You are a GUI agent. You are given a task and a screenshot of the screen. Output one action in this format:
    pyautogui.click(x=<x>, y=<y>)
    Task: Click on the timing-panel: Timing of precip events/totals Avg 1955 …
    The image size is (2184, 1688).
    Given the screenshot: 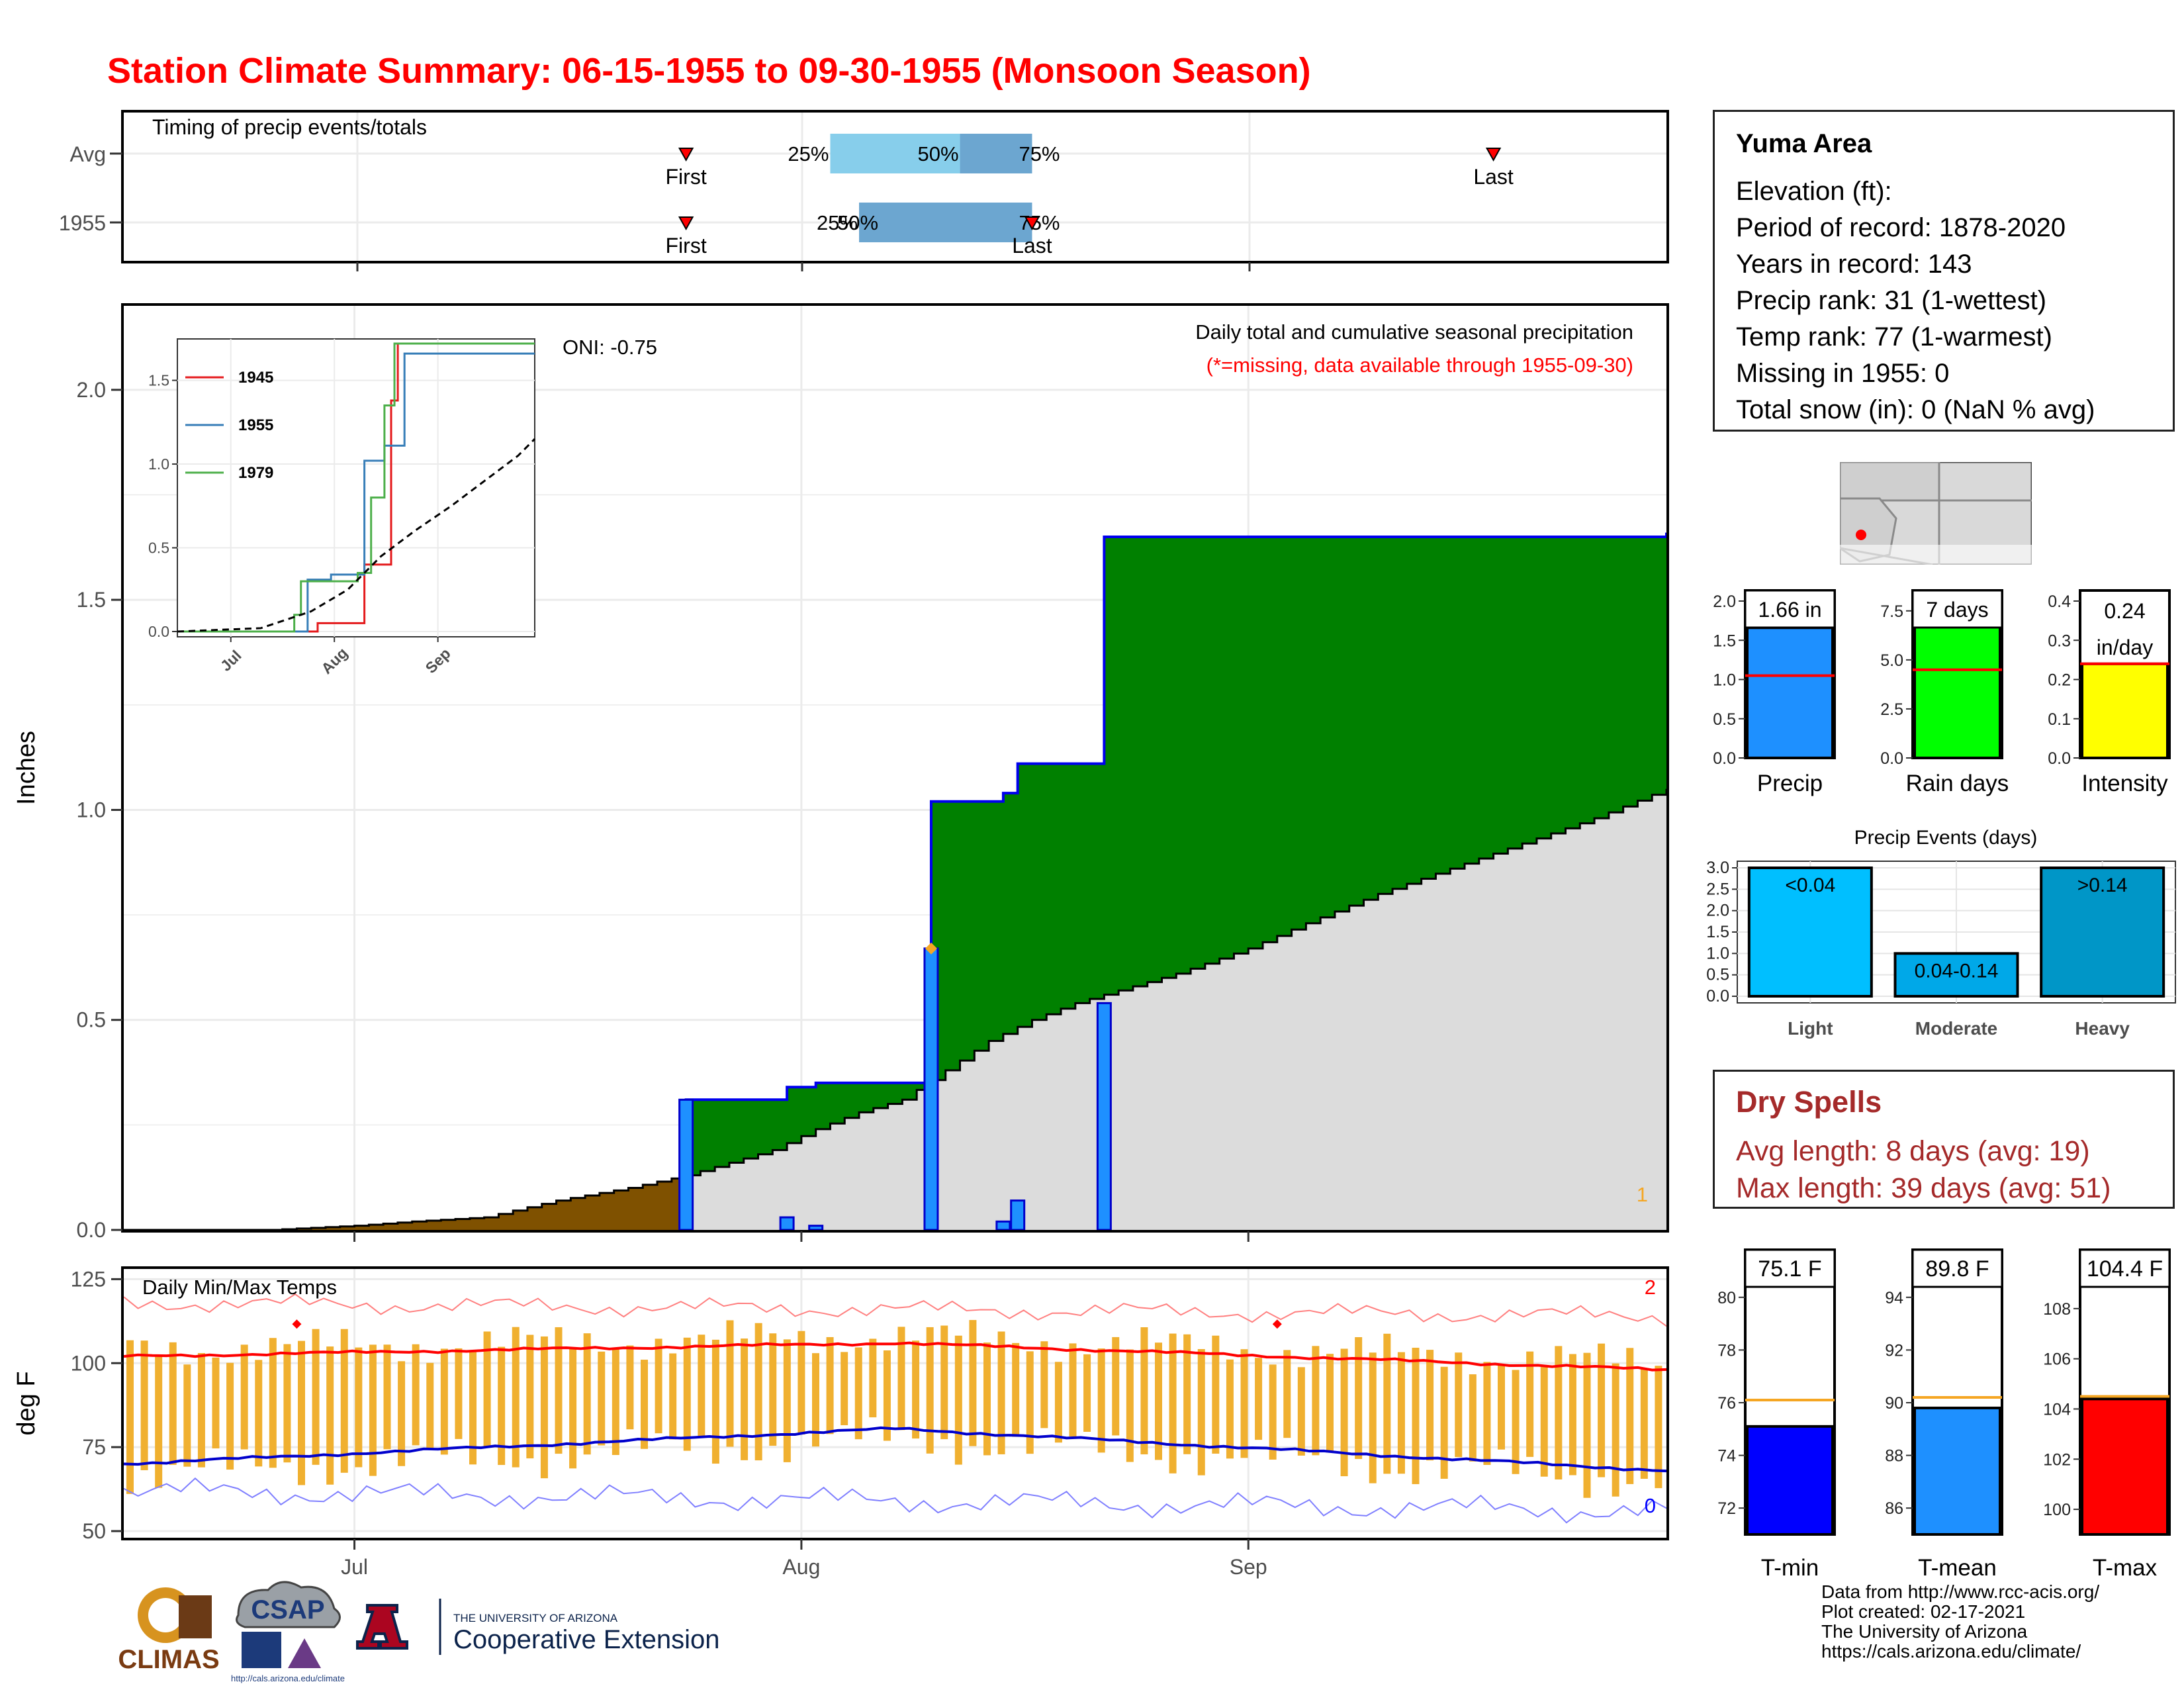 What is the action you would take?
    pyautogui.click(x=864, y=190)
    